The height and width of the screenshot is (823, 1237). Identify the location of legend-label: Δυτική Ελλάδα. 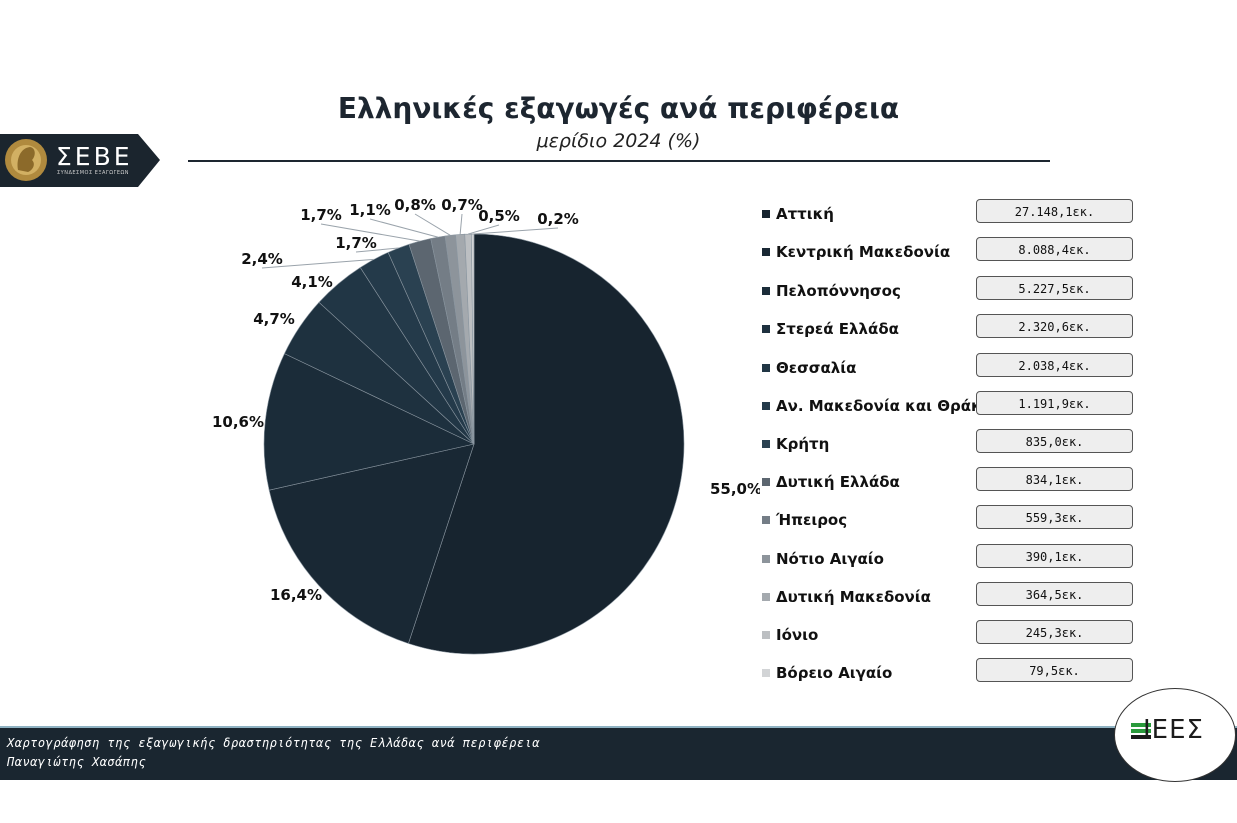
(838, 482).